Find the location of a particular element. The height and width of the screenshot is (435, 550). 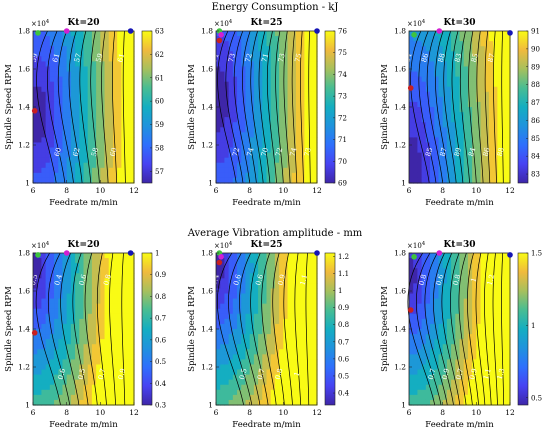

colorbar-tick-label: 87 is located at coordinates (535, 103).